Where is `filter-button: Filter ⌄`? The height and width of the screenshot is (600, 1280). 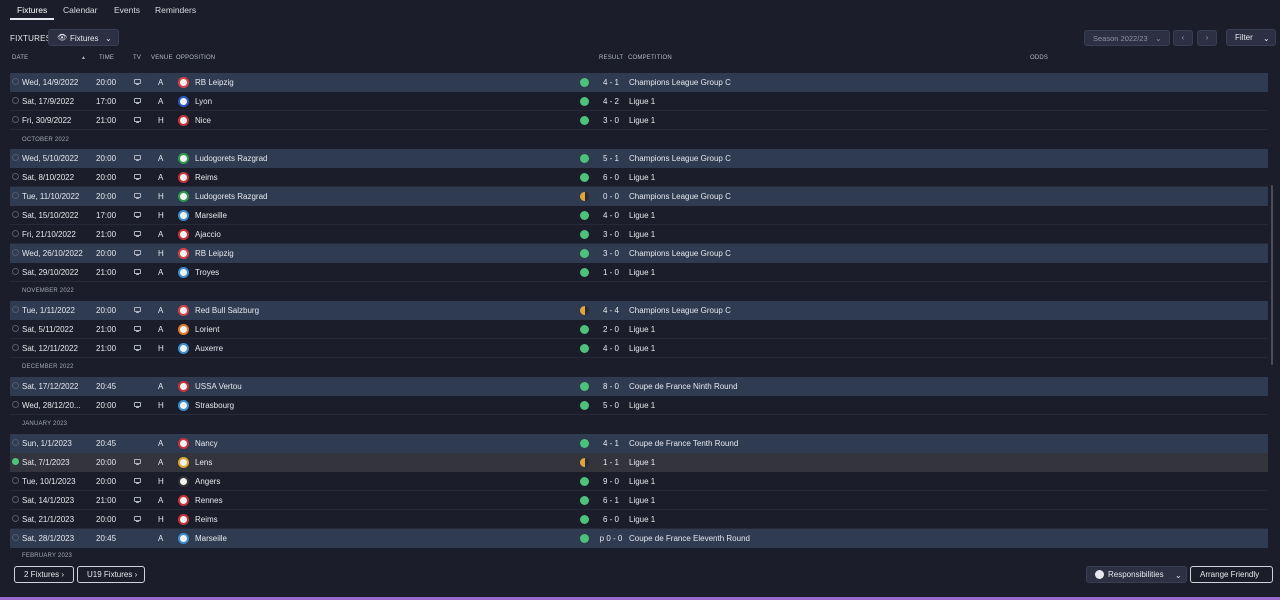 filter-button: Filter ⌄ is located at coordinates (1251, 37).